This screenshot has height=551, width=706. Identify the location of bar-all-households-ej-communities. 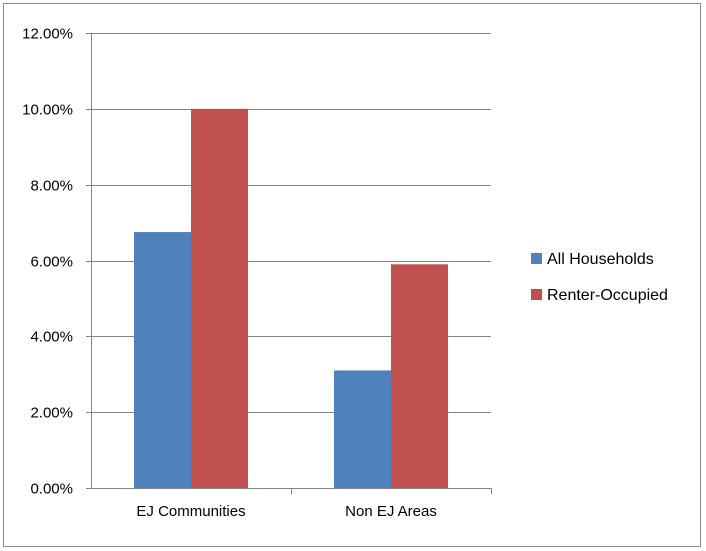
(162, 360).